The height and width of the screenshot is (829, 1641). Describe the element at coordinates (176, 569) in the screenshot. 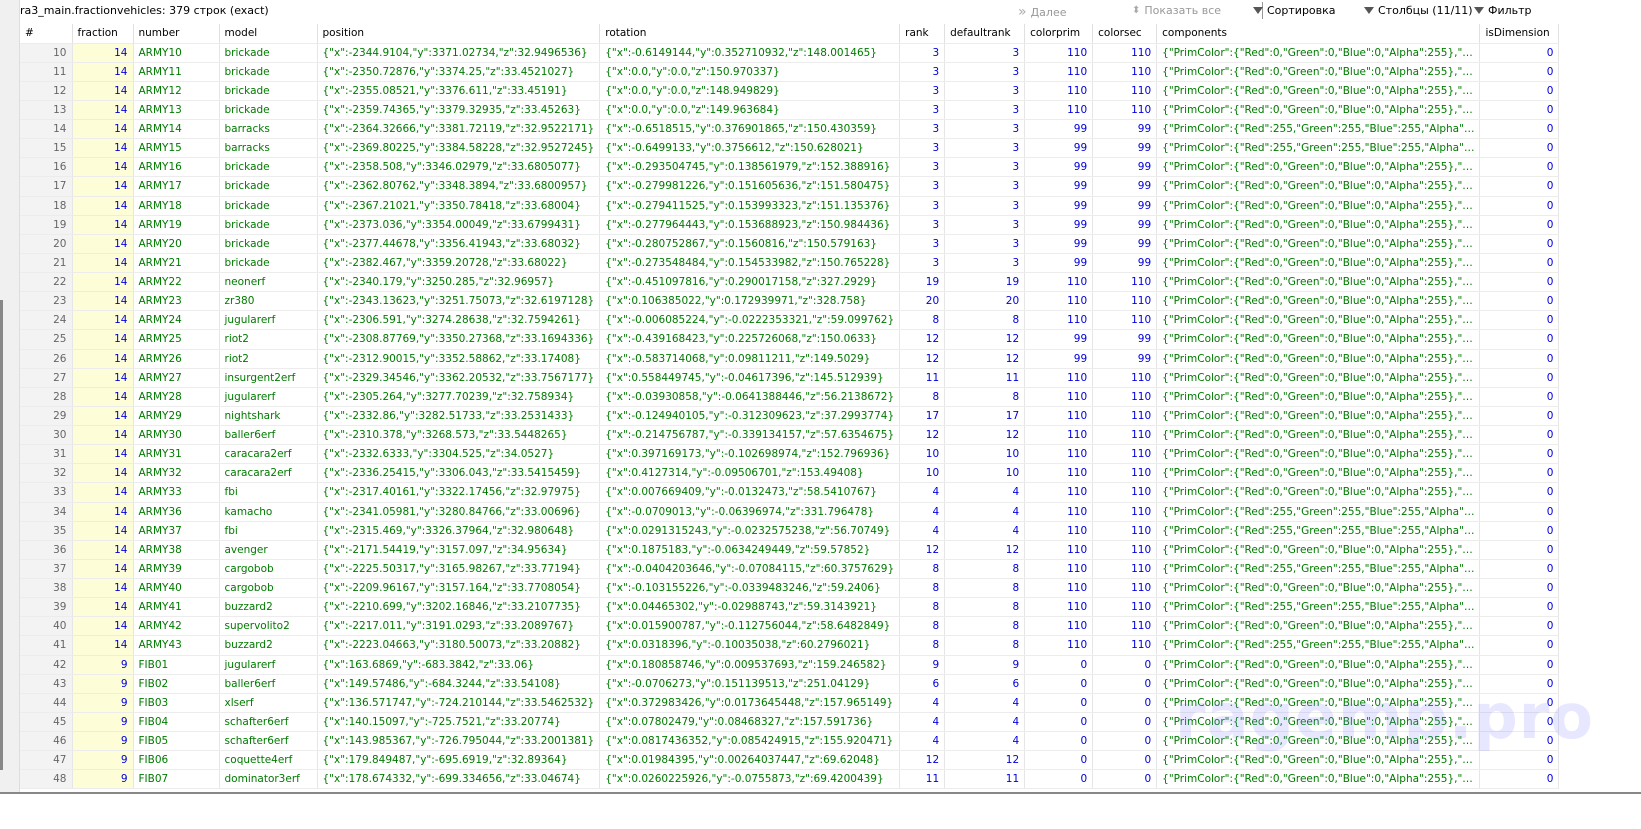

I see `cell-number: ARMY39` at that location.